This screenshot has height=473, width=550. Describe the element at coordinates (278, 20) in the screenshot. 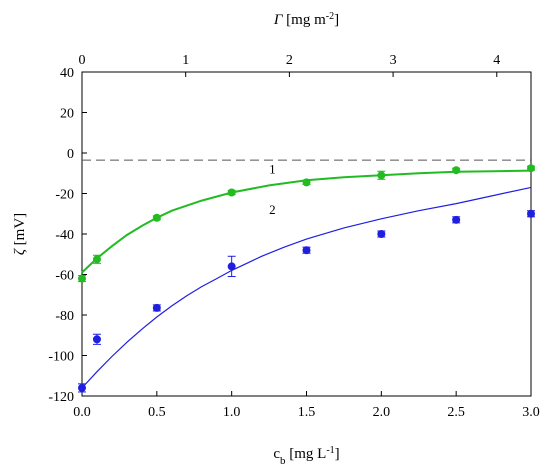

I see `top-axis-symbol: Γ` at that location.